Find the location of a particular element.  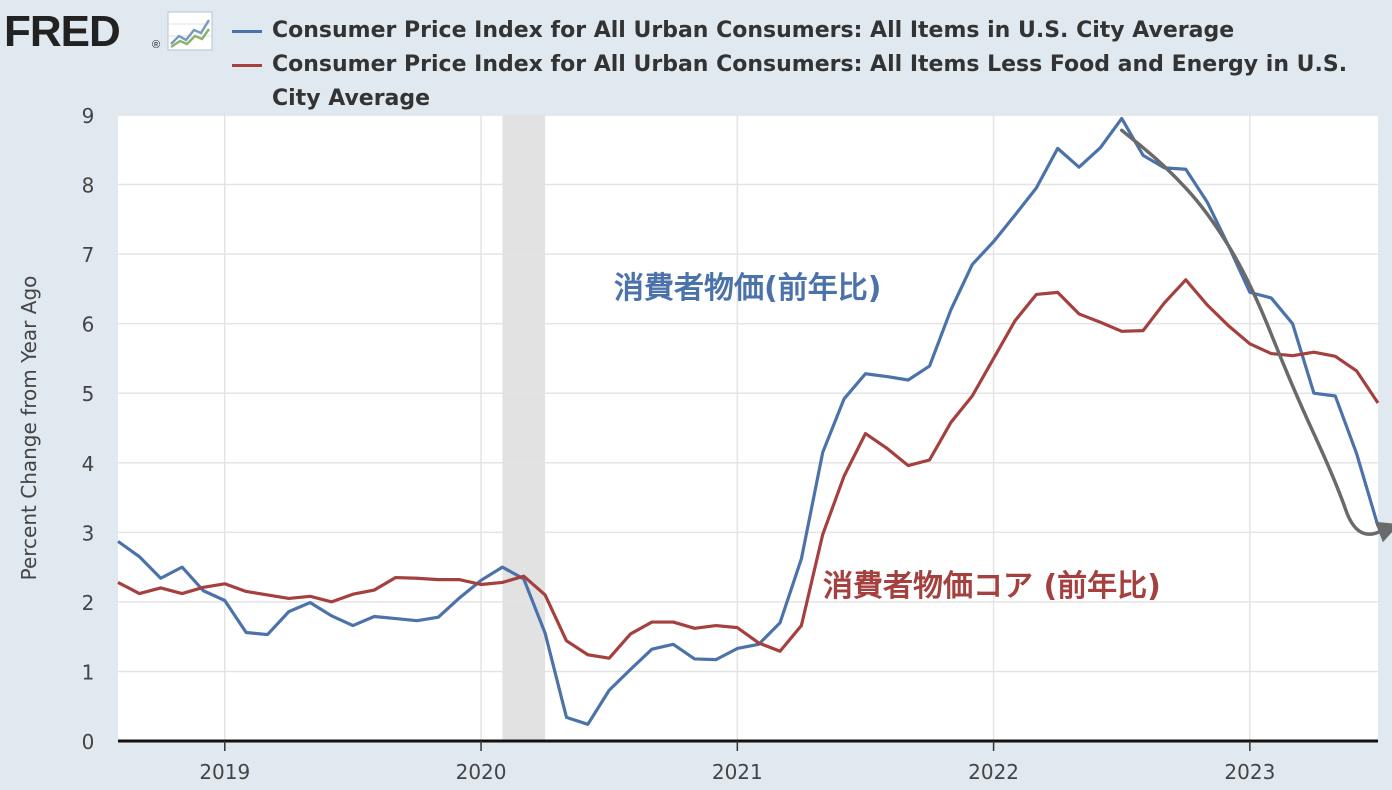

x-tick-label: 2019 is located at coordinates (224, 772).